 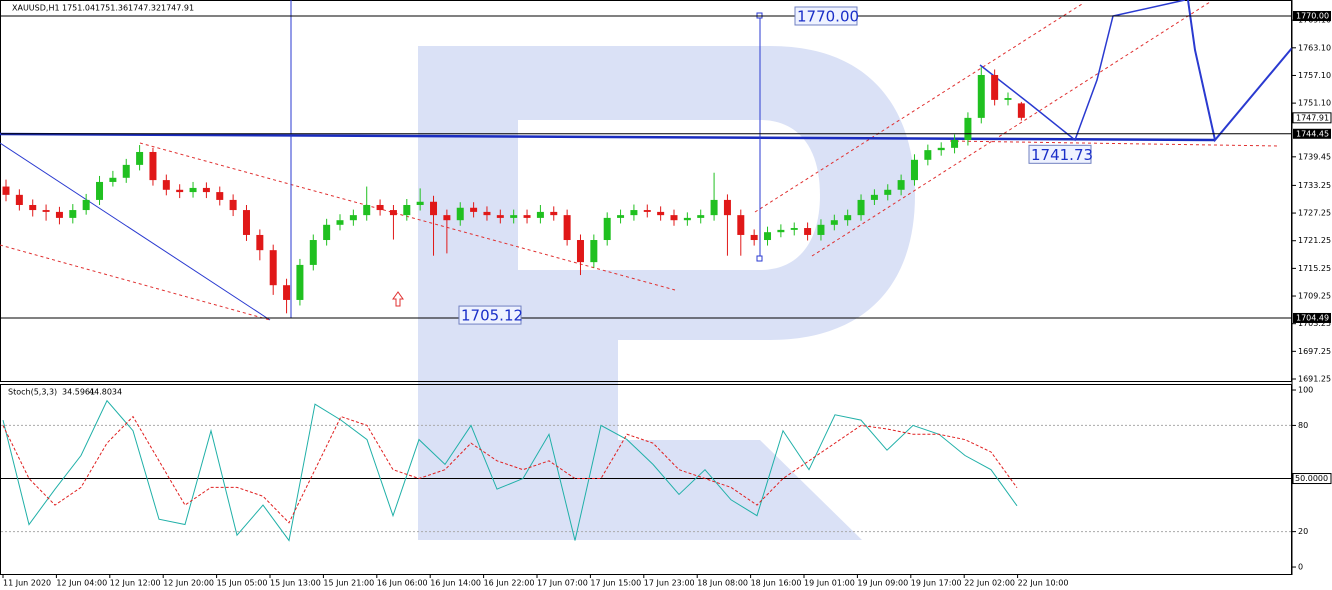 I want to click on y-tick-label: 1709.25, so click(x=1314, y=296).